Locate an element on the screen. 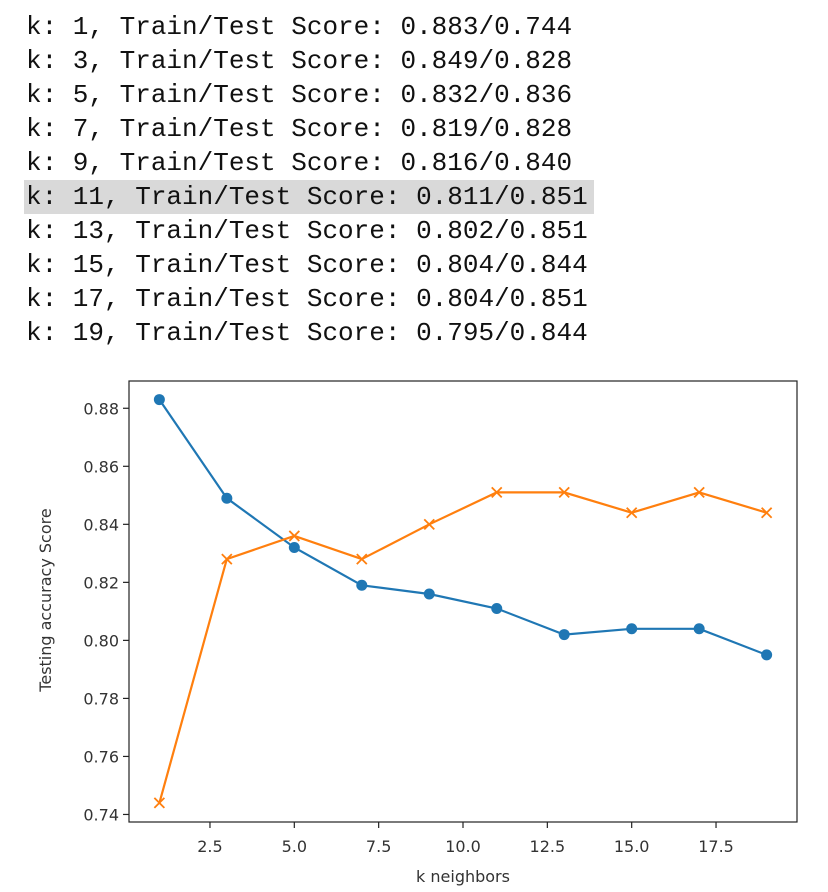 The width and height of the screenshot is (828, 892). y-axis-label: Testing accuracy Score is located at coordinates (45, 600).